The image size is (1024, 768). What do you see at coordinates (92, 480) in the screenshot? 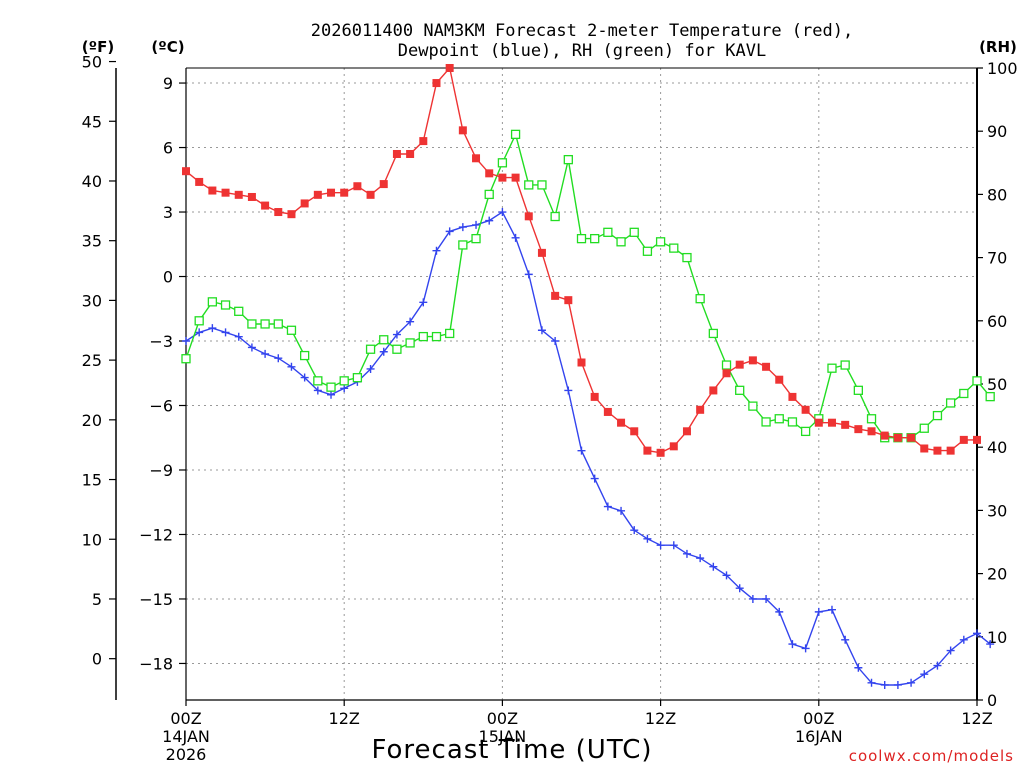
I see `fahrenheit-tick-label: 15` at bounding box center [92, 480].